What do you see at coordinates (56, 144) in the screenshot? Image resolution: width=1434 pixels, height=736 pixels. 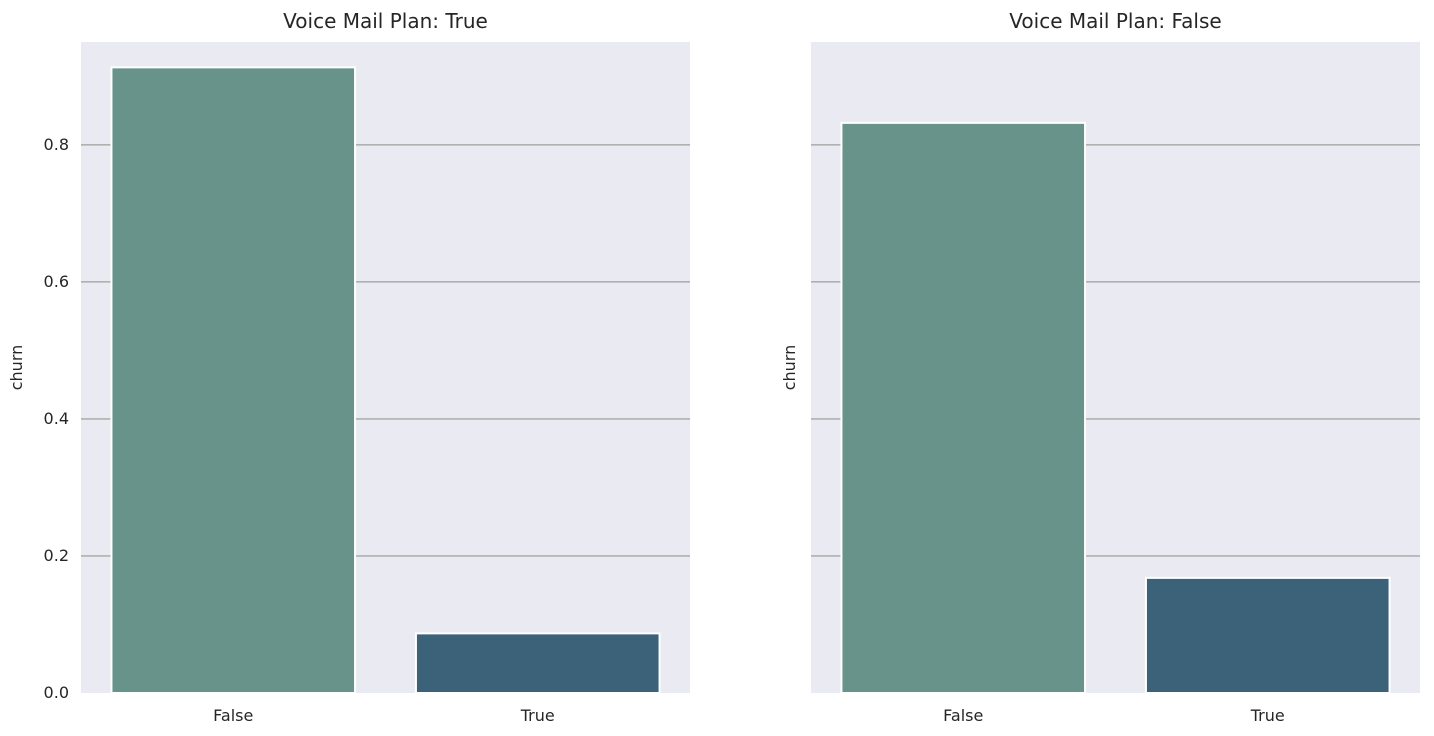 I see `y-tick-label: 0.8` at bounding box center [56, 144].